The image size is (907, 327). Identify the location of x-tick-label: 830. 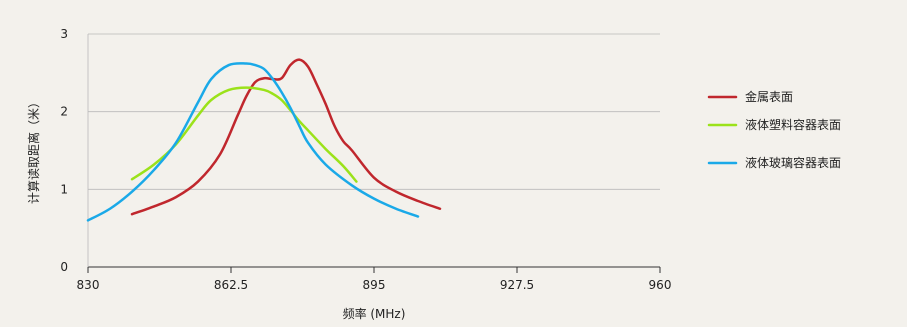
(88, 285).